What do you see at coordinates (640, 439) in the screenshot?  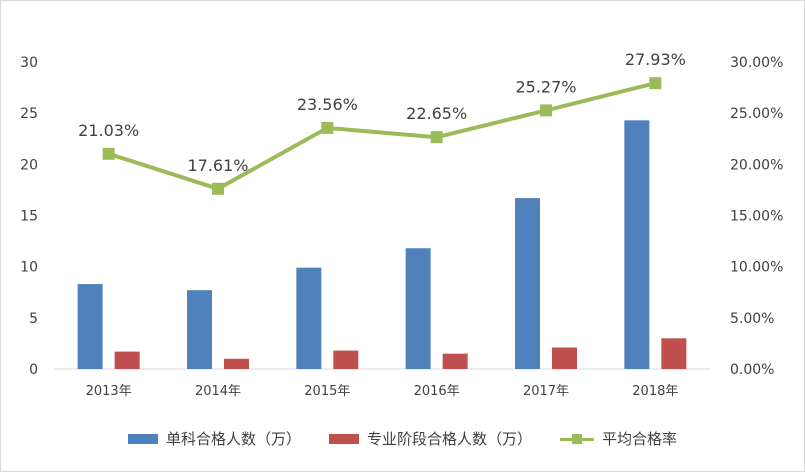 I see `legend-label-line: 平均合格率` at bounding box center [640, 439].